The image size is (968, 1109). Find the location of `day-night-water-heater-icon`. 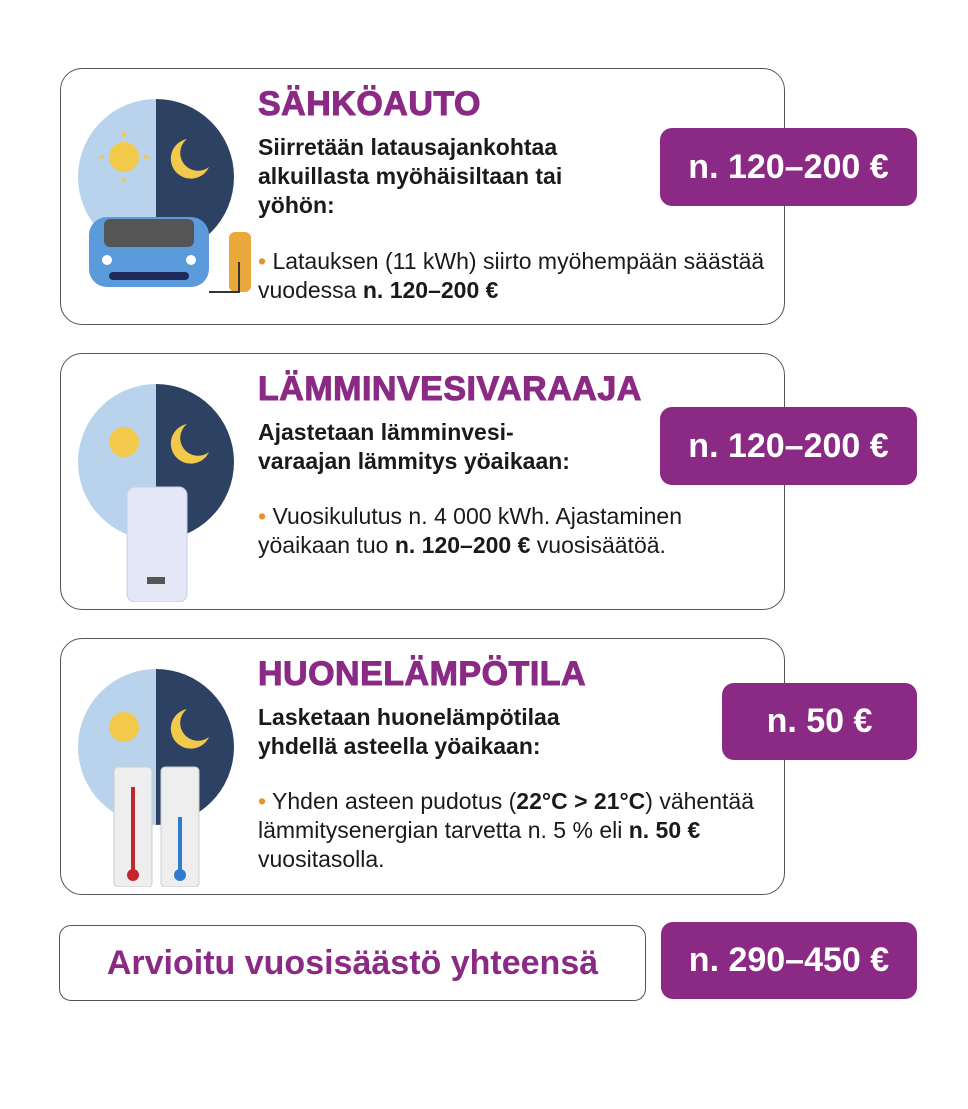

day-night-water-heater-icon is located at coordinates (156, 493).